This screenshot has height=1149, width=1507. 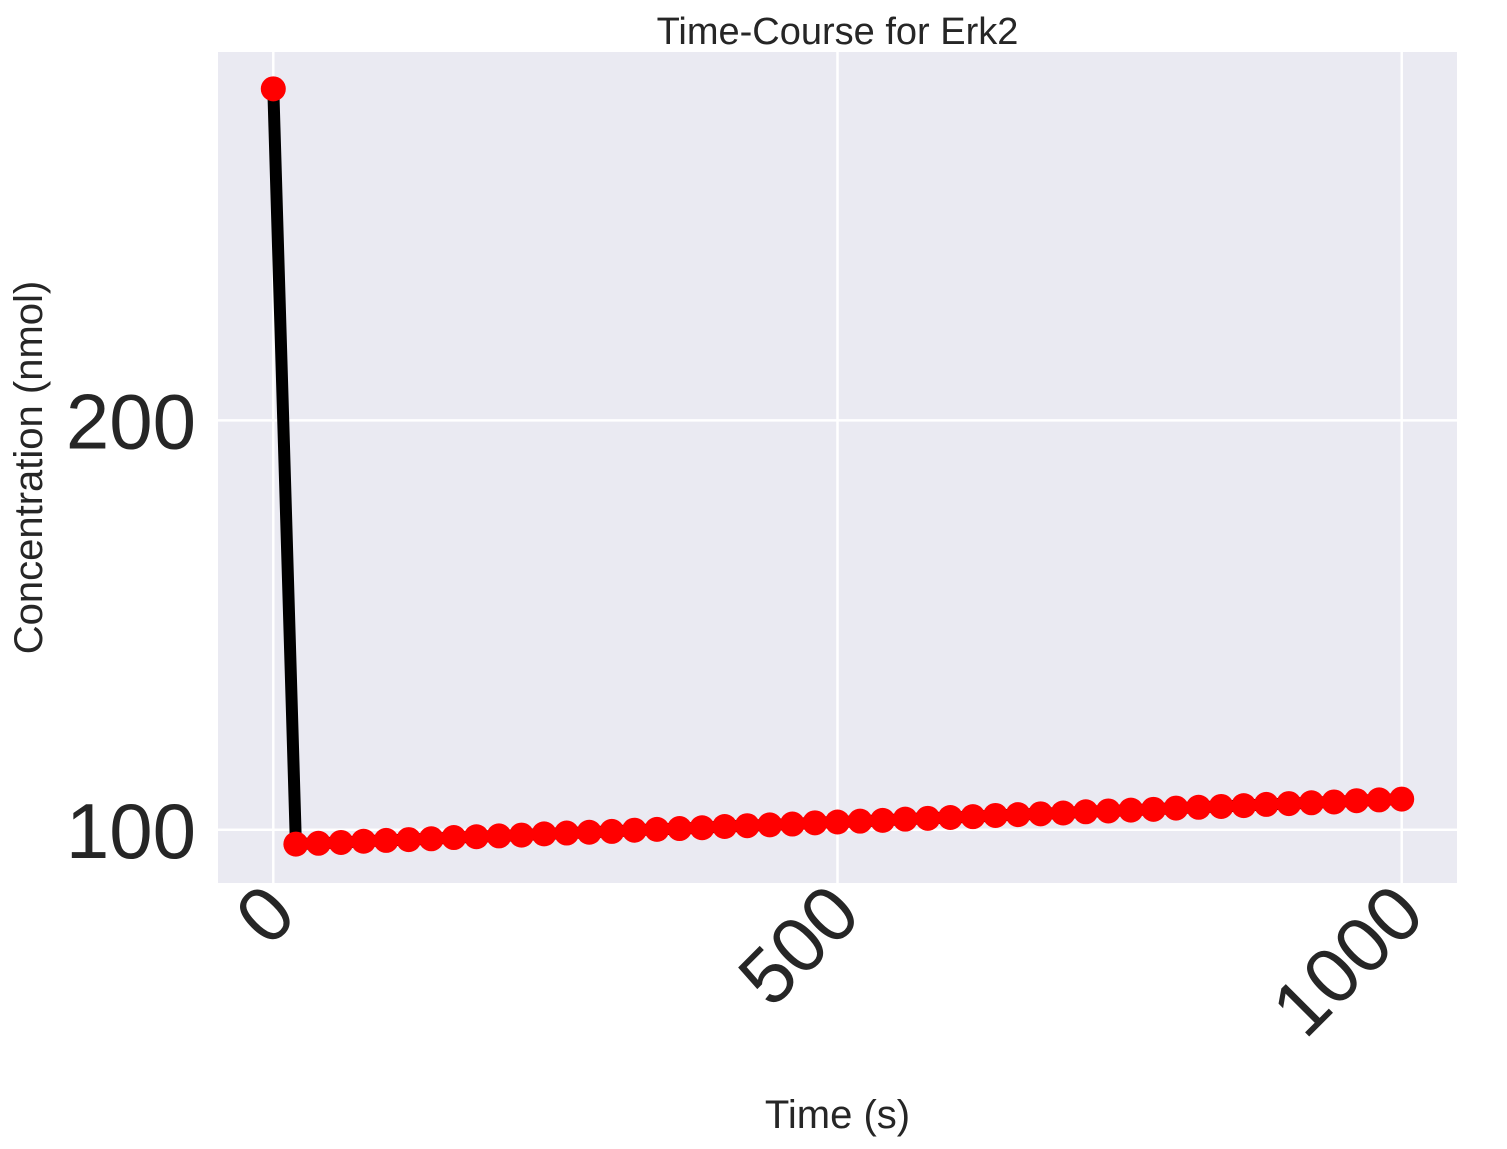 What do you see at coordinates (798, 945) in the screenshot?
I see `x-tick-label: 500` at bounding box center [798, 945].